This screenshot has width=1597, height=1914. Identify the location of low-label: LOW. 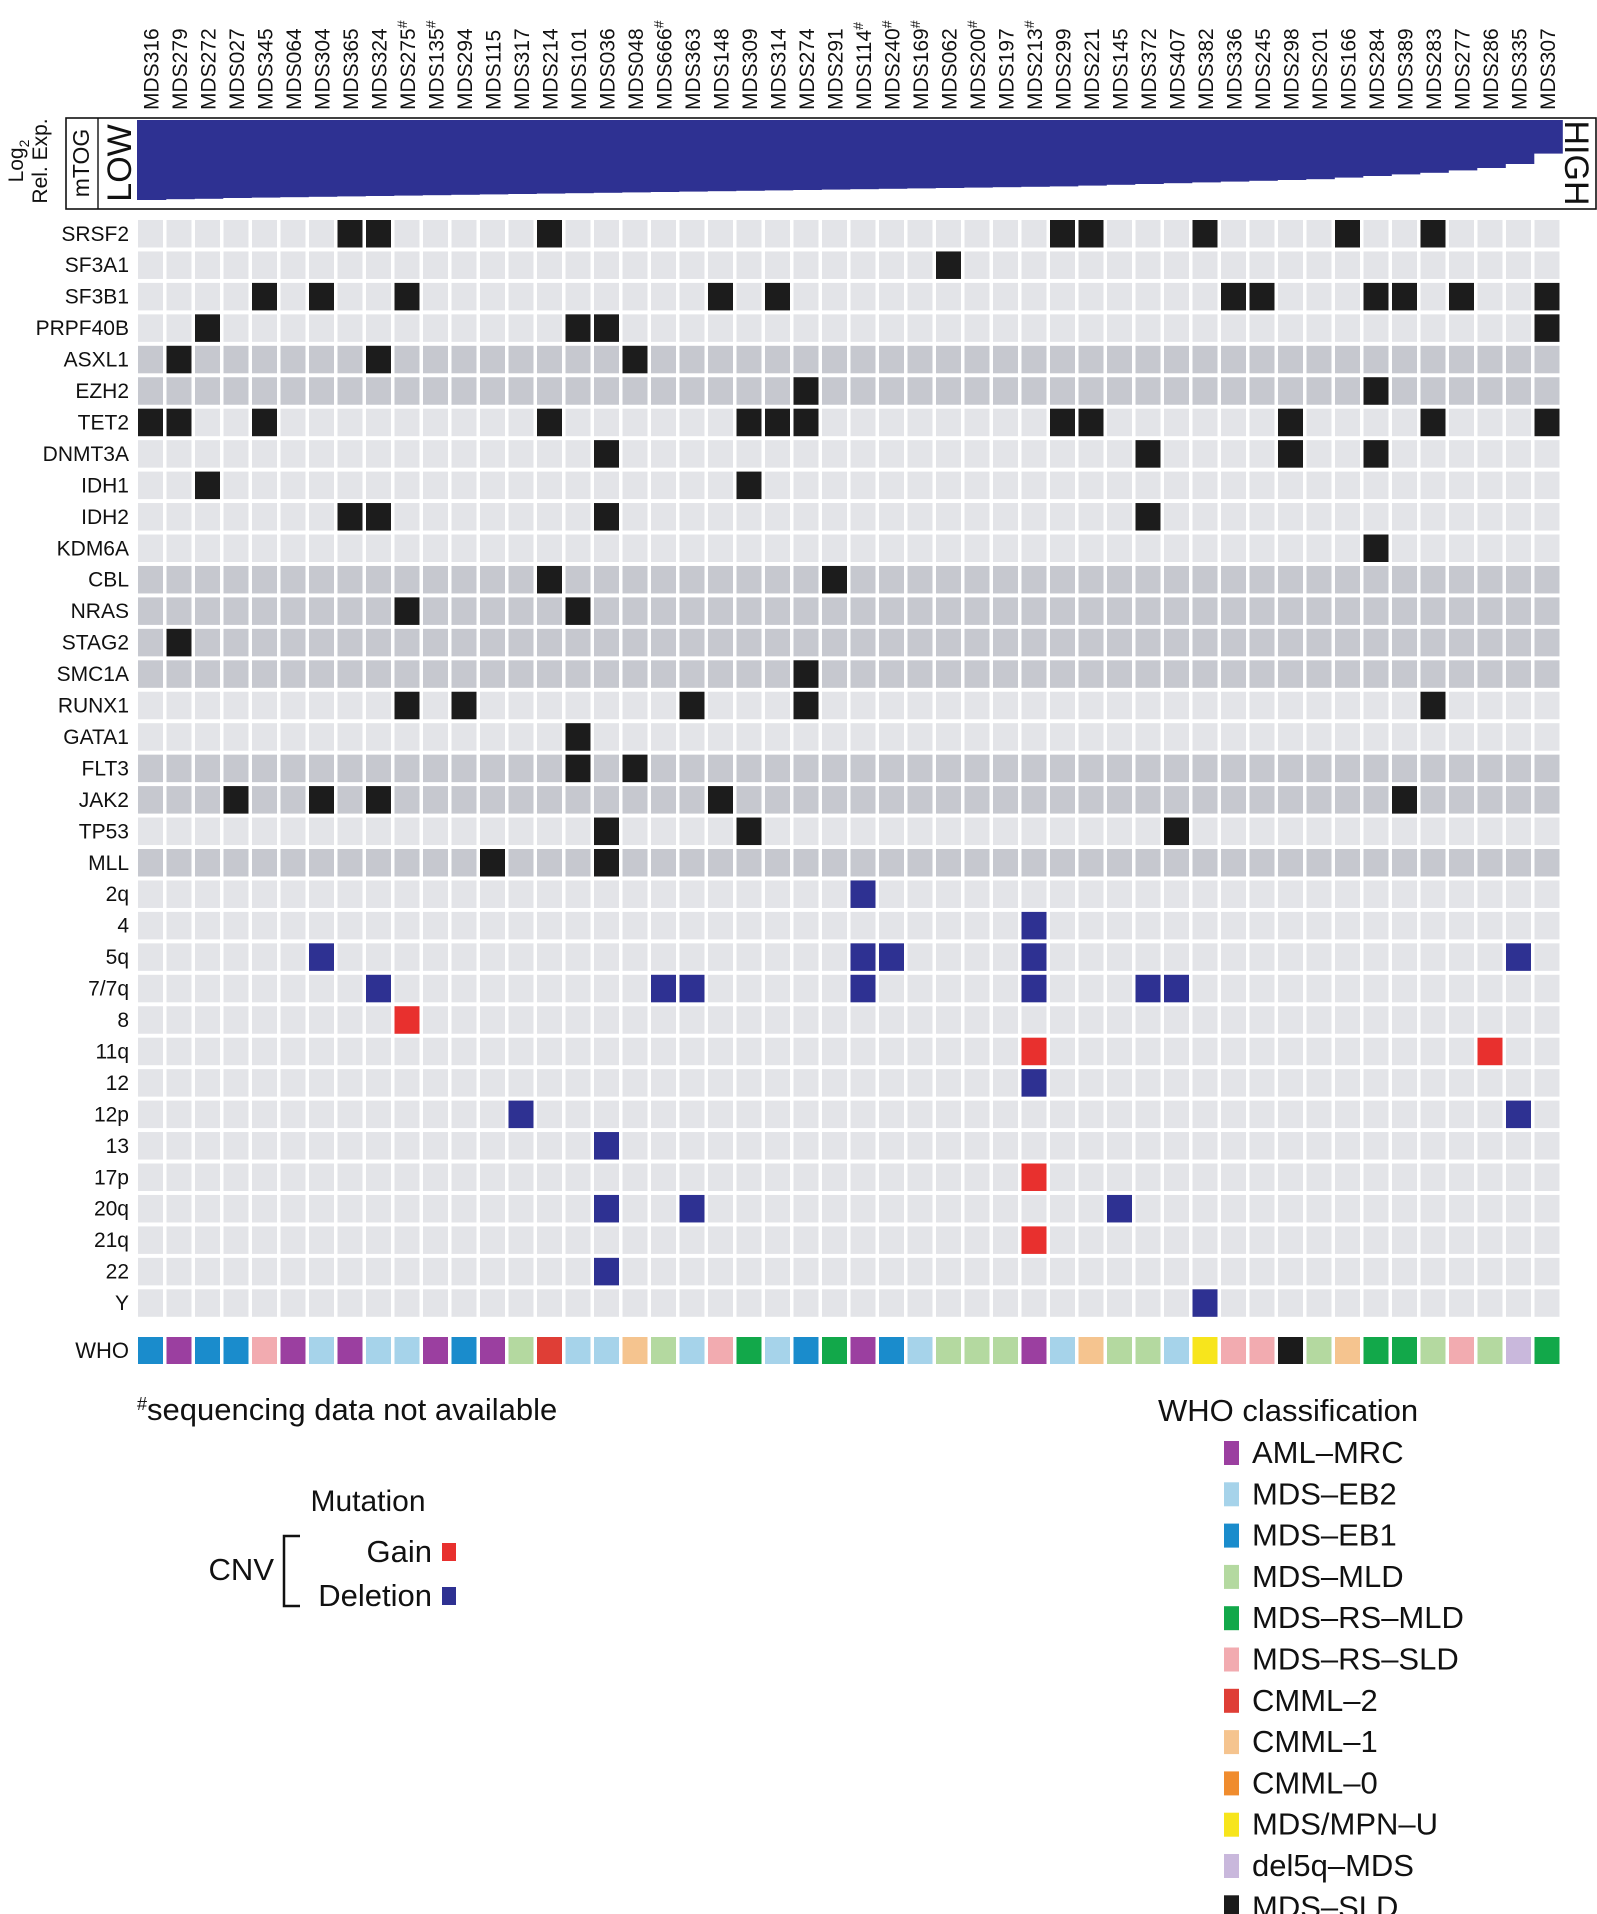
(120, 162).